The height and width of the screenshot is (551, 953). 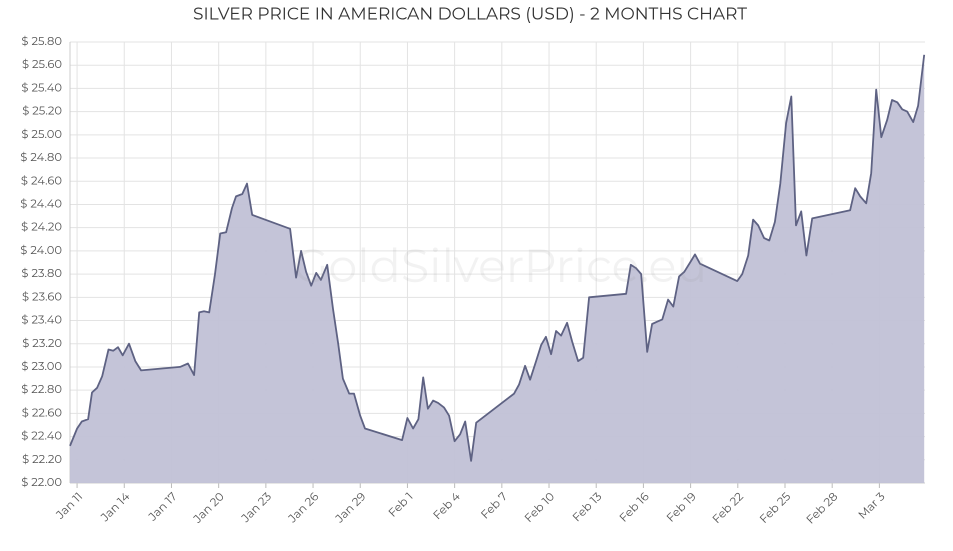 I want to click on x-tick-label: Feb 28, so click(x=821, y=507).